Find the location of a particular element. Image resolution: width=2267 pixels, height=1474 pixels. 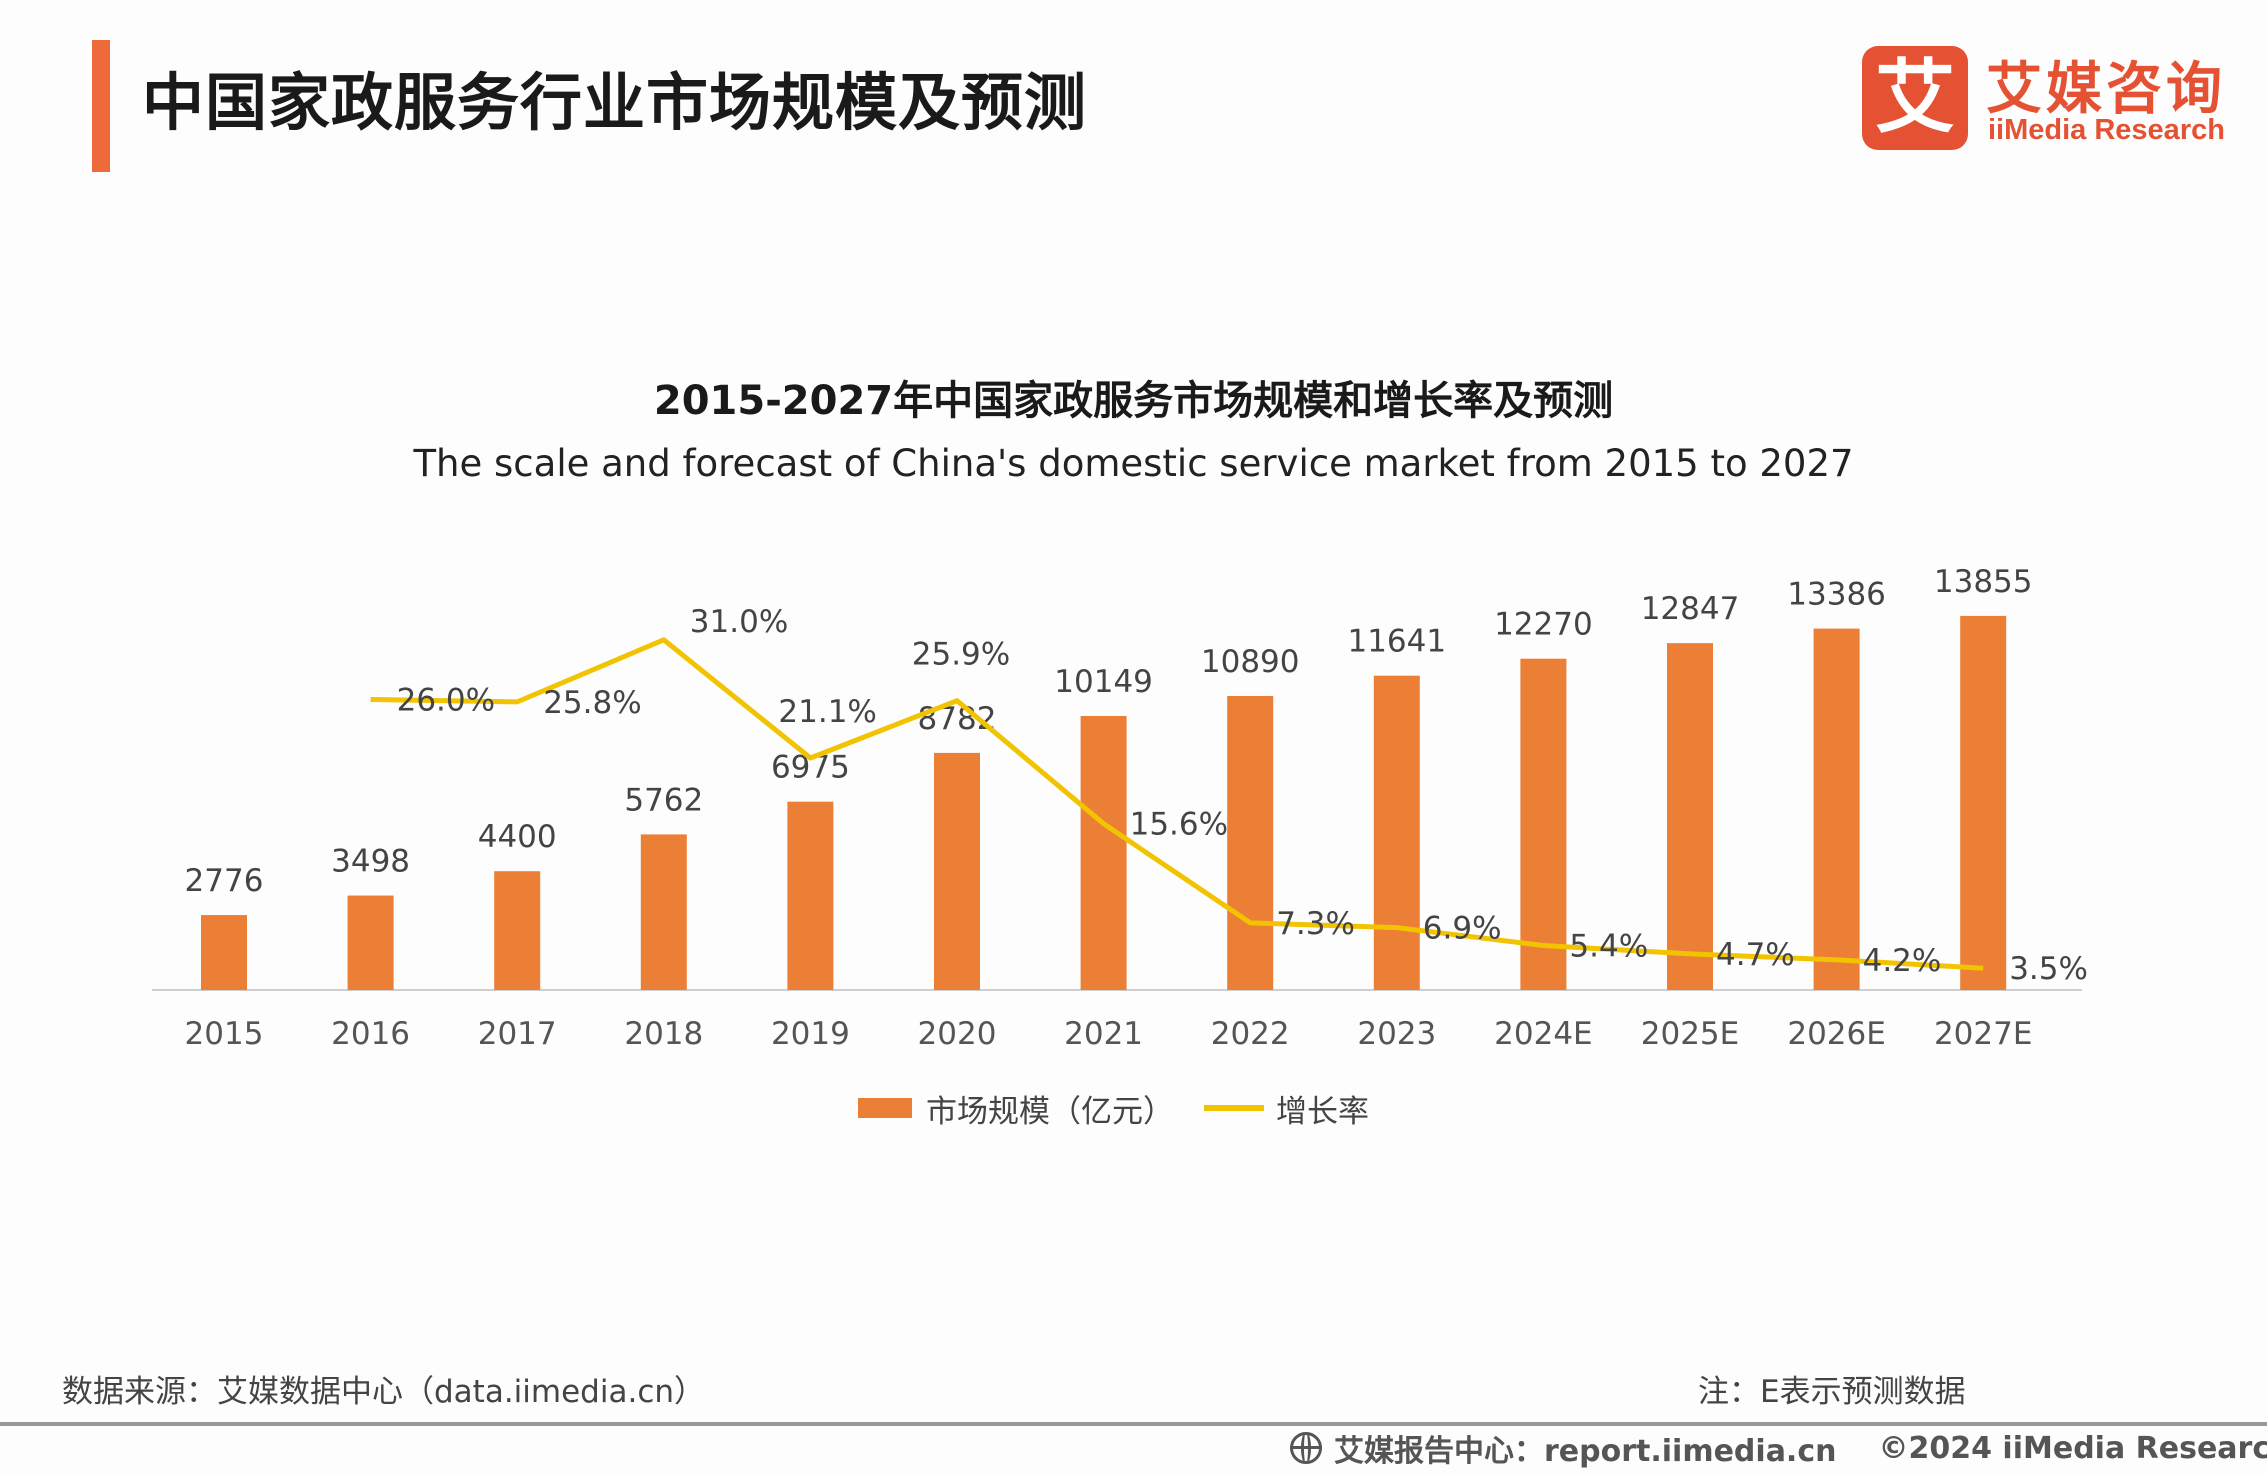

brand-logo: 艾 艾媒咨询 iiMedia Research is located at coordinates (2052, 98).